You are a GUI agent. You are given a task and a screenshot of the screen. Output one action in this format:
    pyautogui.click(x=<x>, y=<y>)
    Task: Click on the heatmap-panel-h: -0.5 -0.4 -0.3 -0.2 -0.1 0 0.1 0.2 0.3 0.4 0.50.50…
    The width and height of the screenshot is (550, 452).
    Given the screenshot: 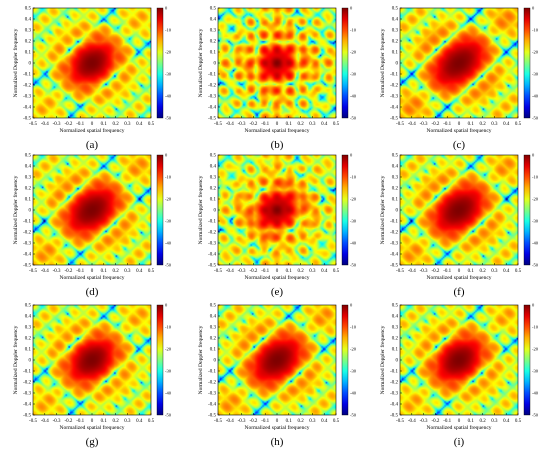 What is the action you would take?
    pyautogui.click(x=277, y=375)
    